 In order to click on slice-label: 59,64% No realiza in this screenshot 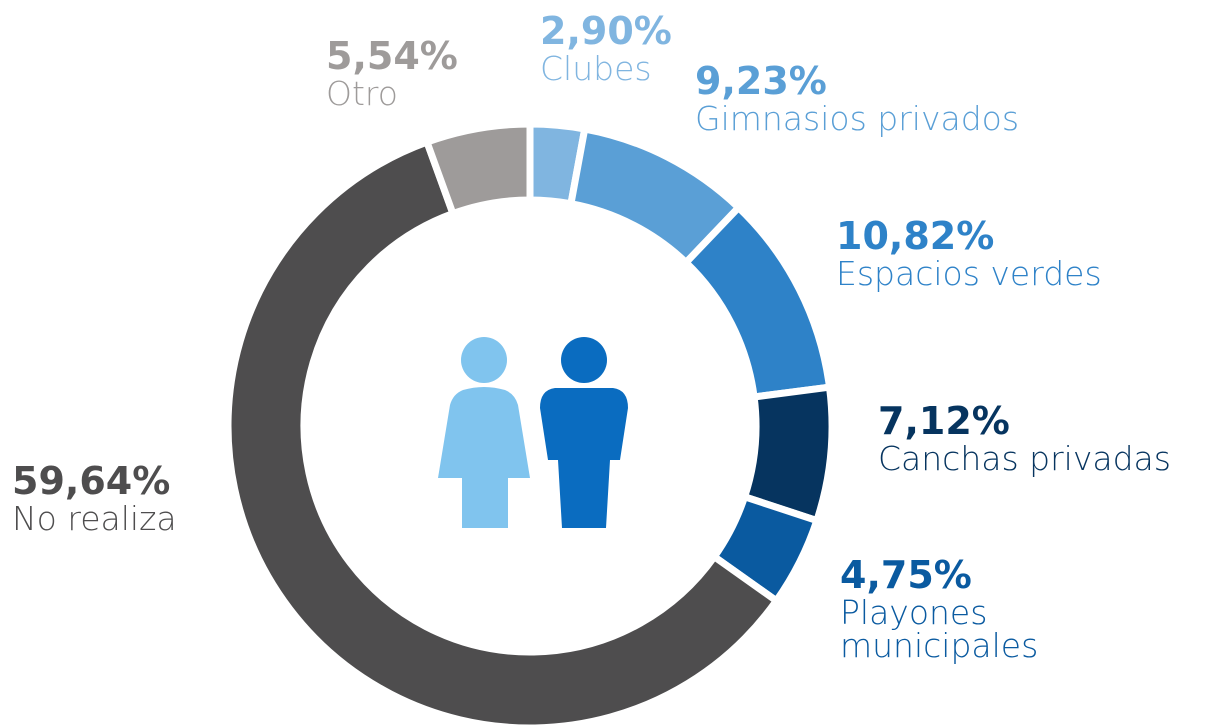, I will do `click(94, 498)`.